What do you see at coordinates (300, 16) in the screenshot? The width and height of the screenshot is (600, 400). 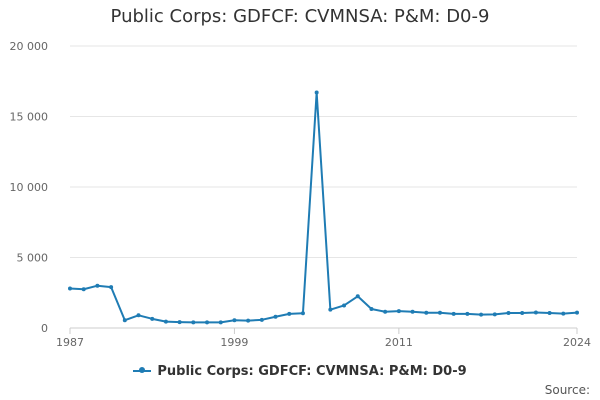 I see `chart-title: Public Corps: GDFCF: CVMNSA: P&M: D0-9` at bounding box center [300, 16].